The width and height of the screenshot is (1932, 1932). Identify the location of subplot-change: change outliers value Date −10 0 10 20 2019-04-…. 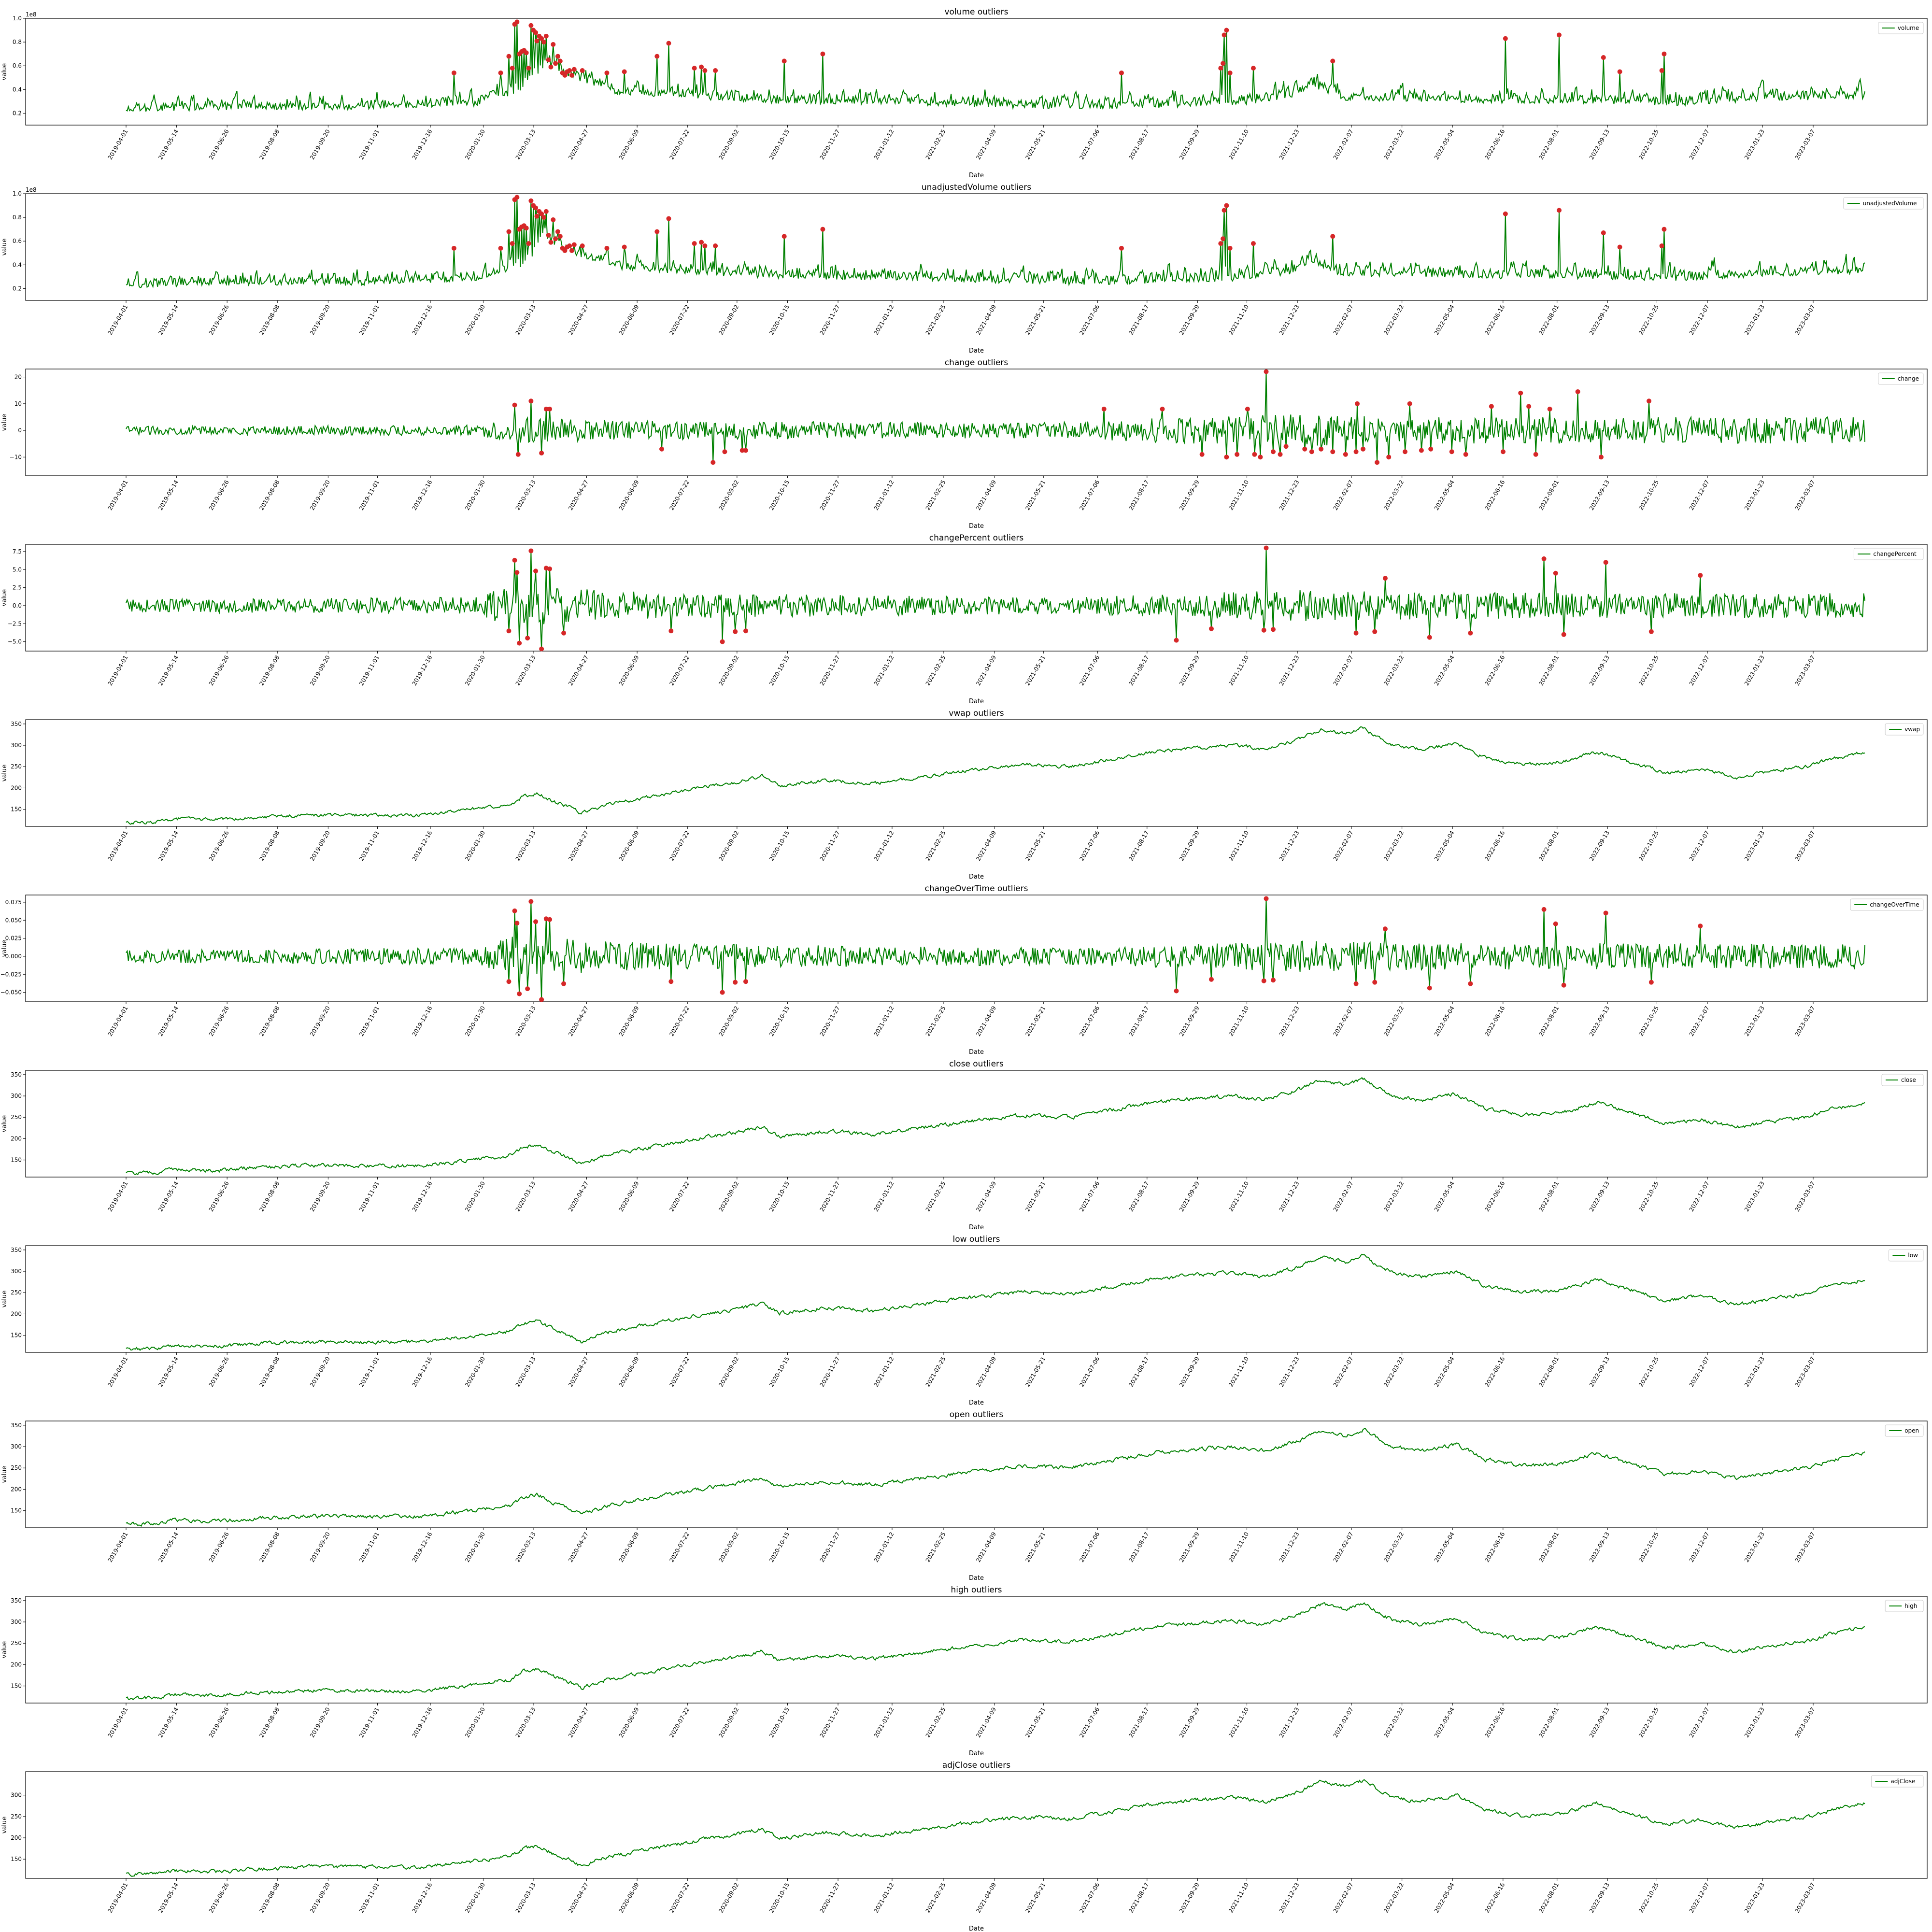
(964, 444).